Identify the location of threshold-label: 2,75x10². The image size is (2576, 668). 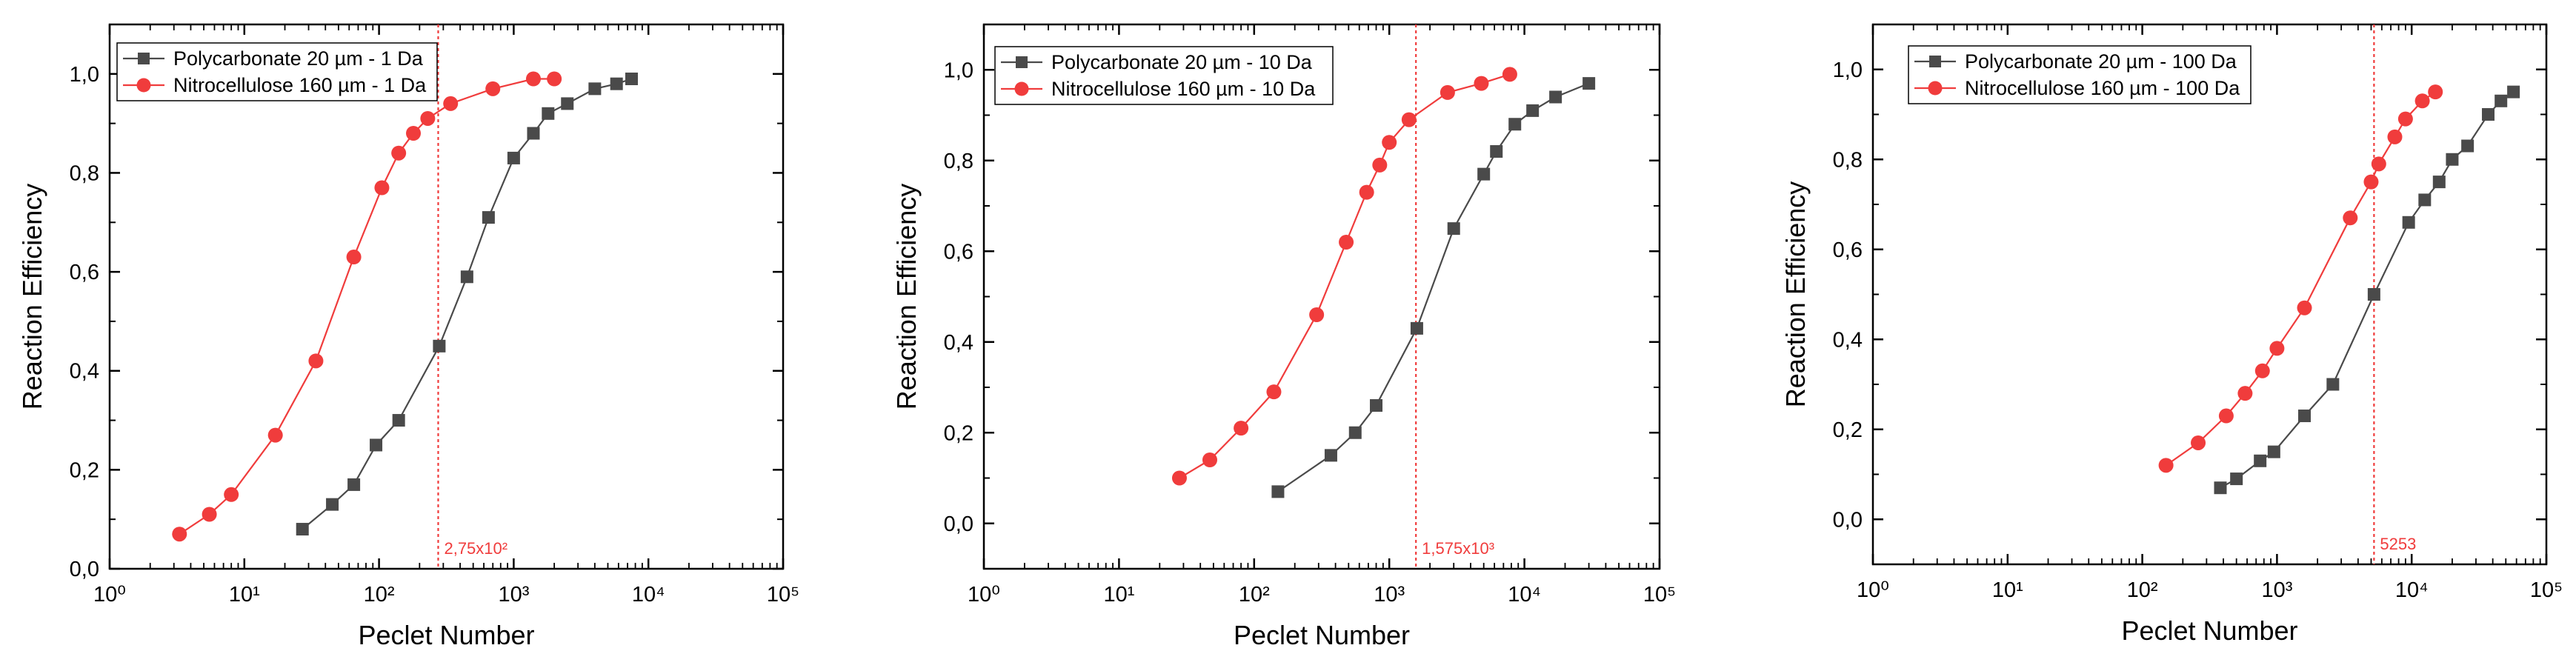
(475, 548).